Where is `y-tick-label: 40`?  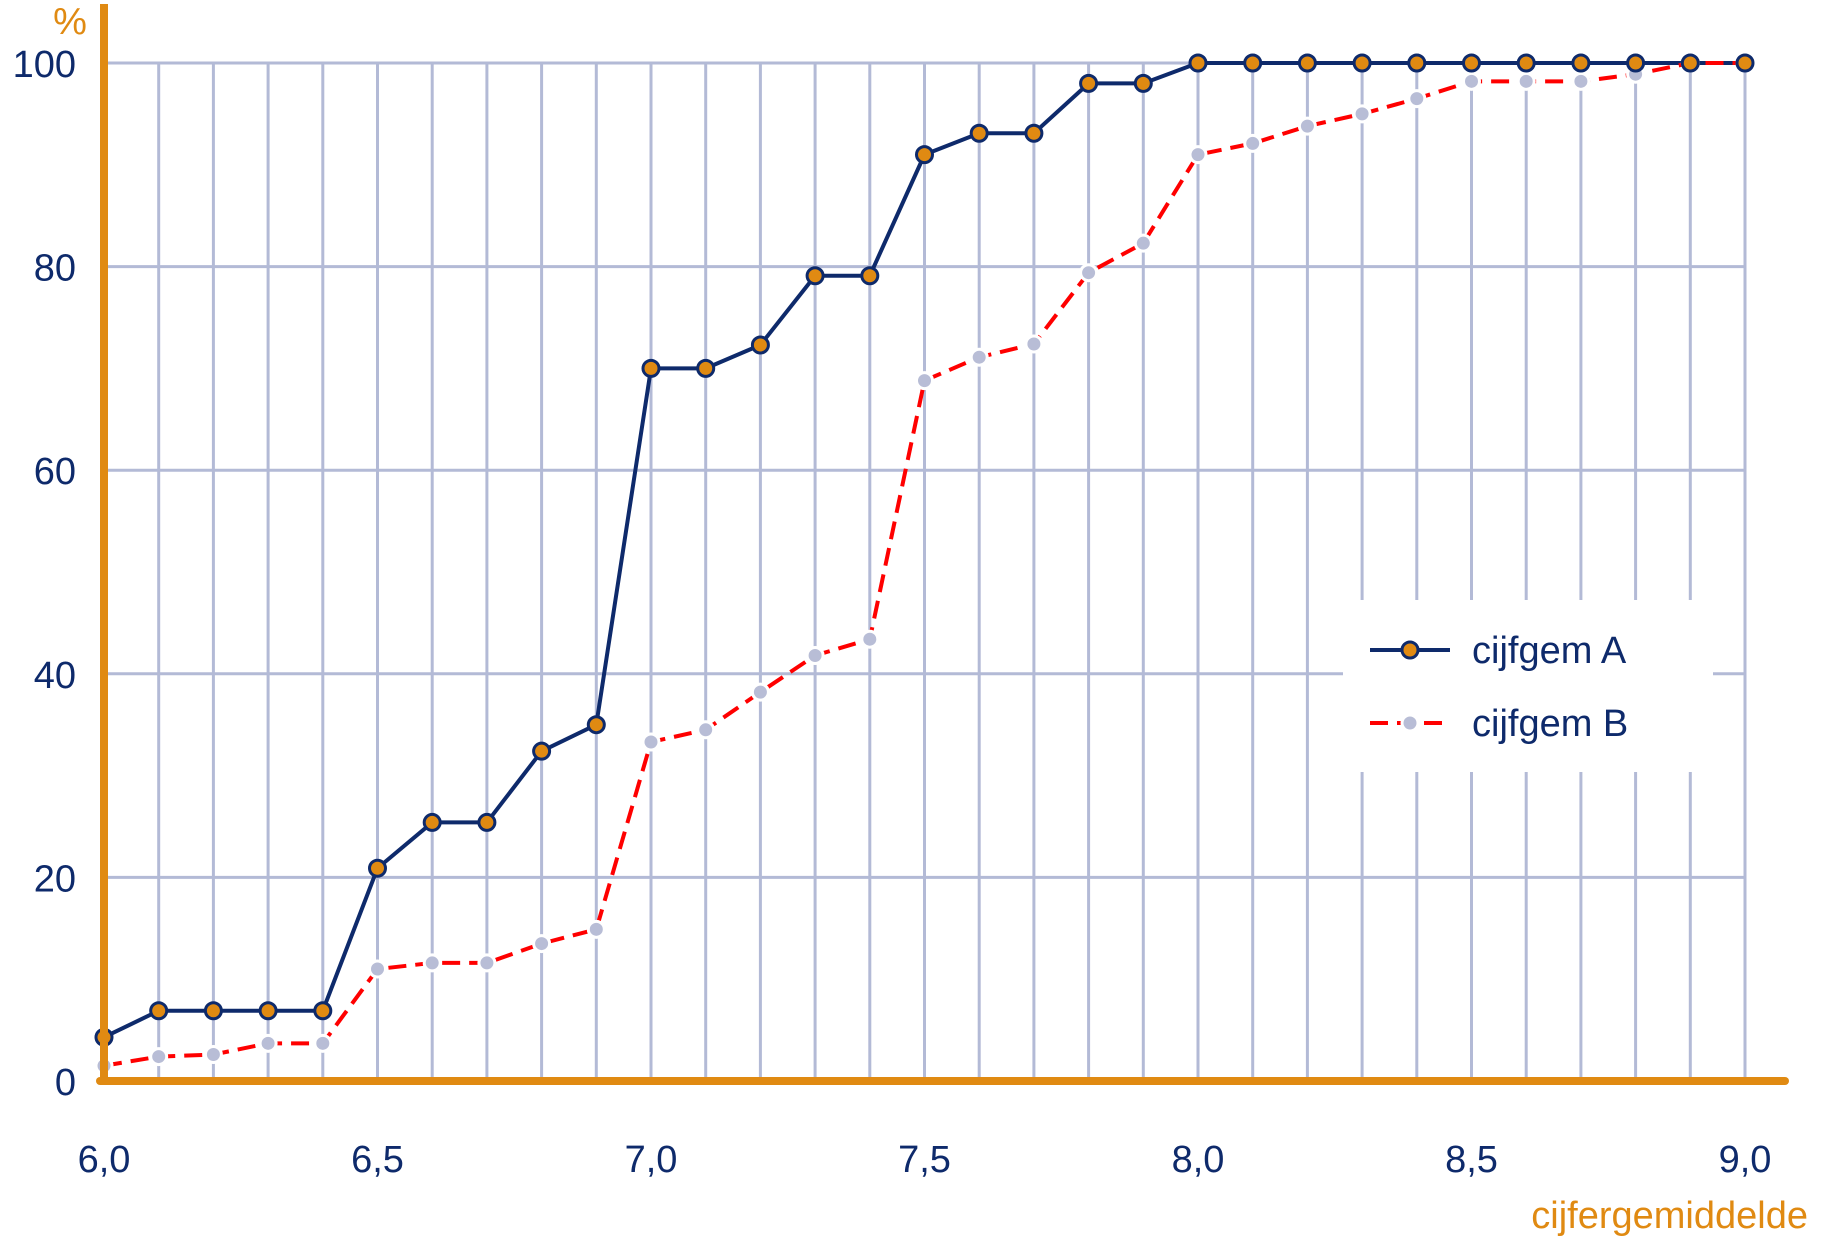
y-tick-label: 40 is located at coordinates (55, 676).